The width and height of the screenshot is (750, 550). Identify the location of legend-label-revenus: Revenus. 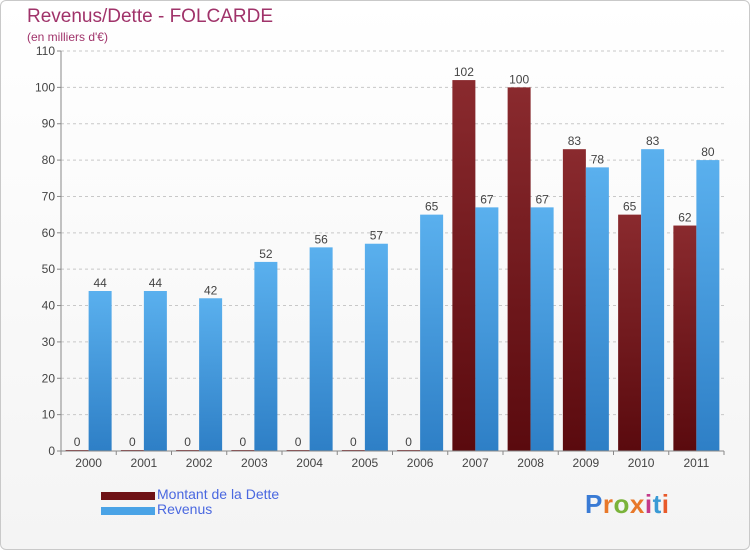
(185, 509).